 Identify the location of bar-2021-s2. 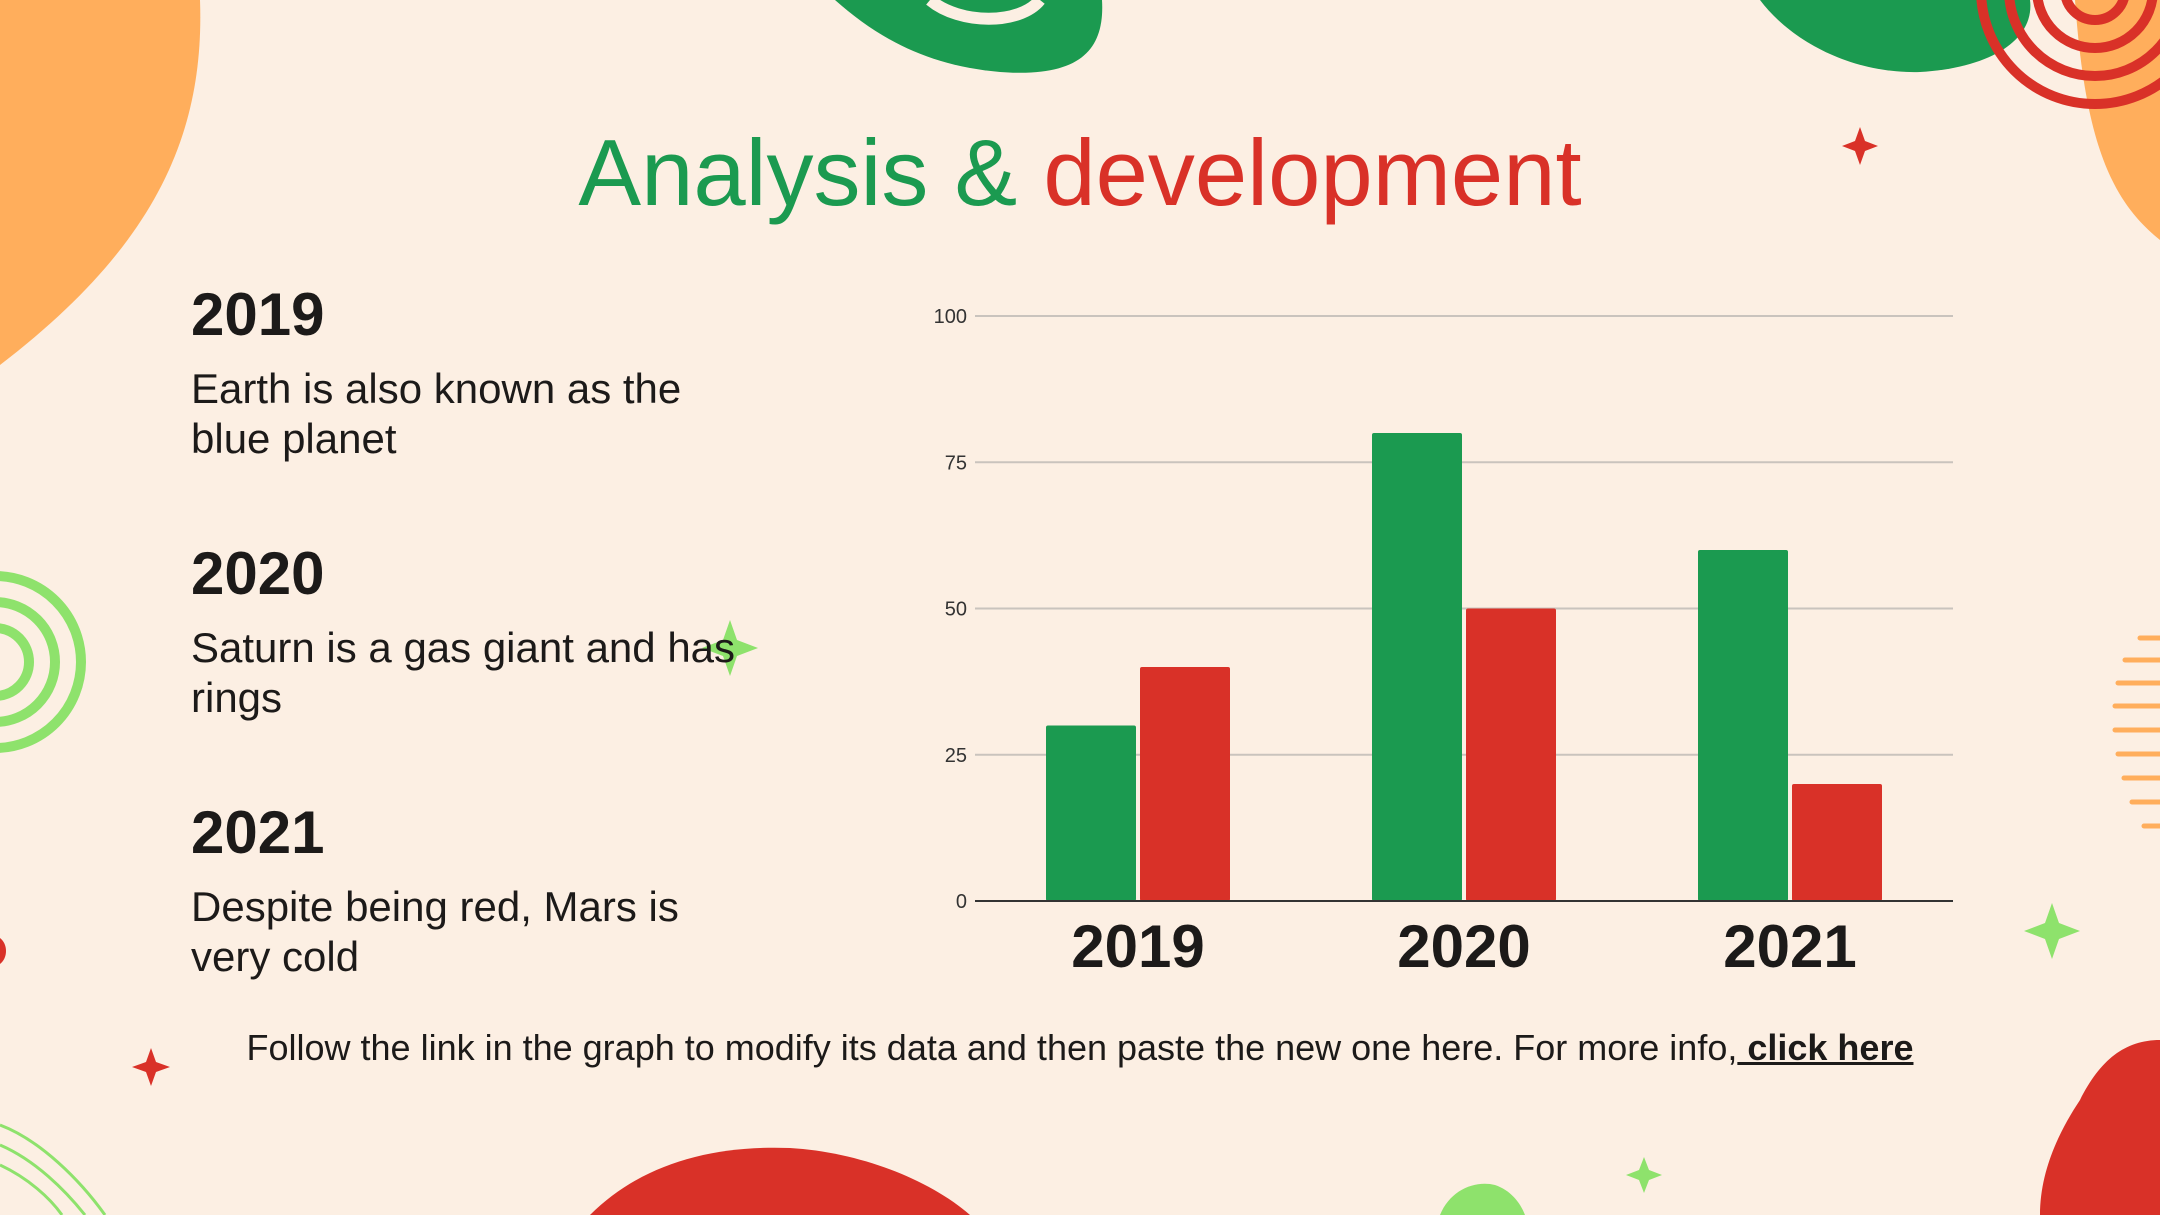
(1837, 842).